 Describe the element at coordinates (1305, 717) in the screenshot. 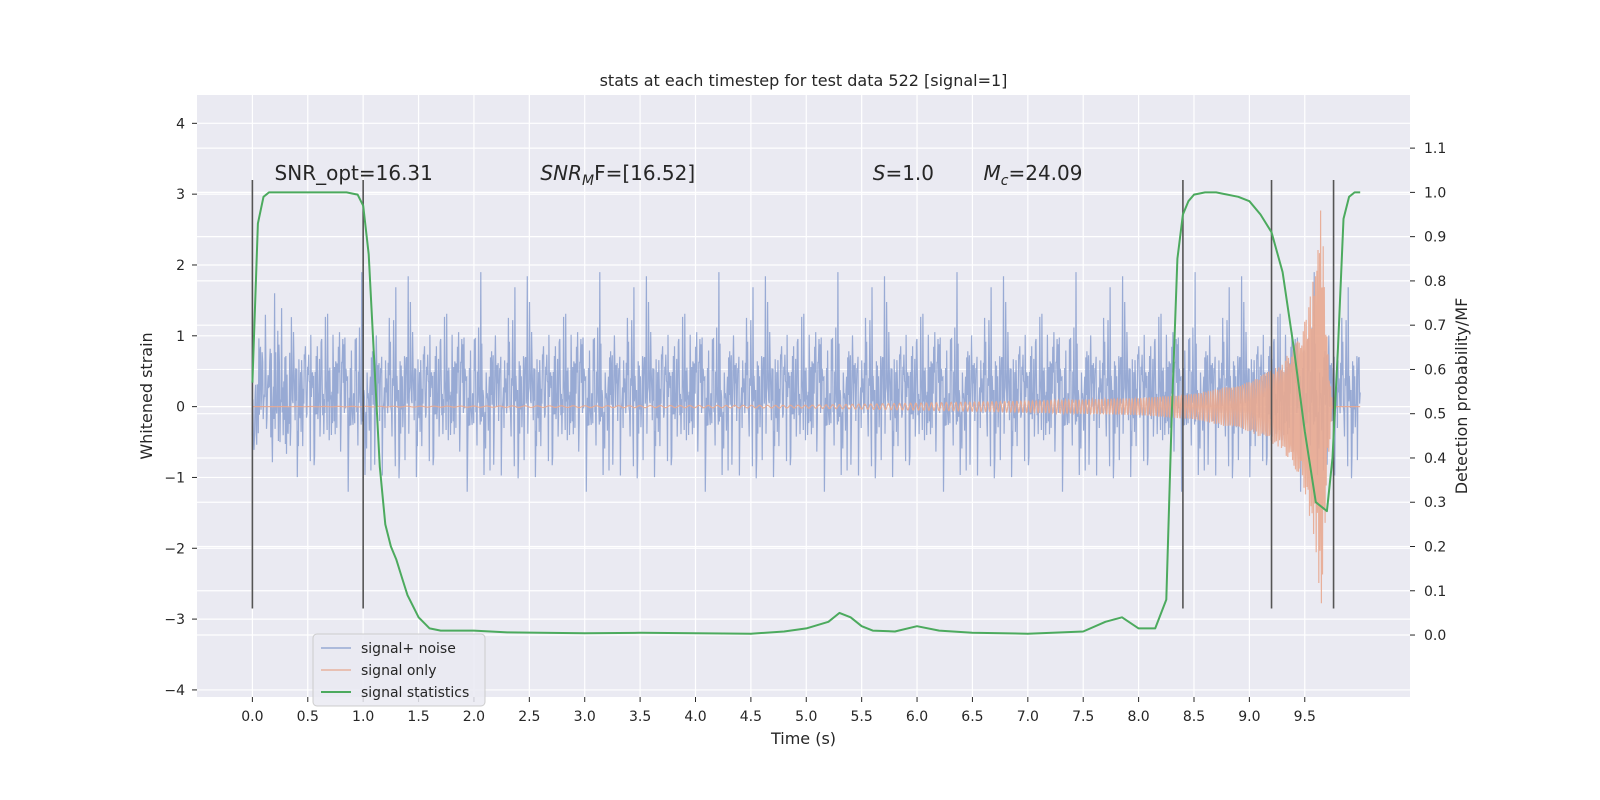

I see `x-tick-label: 9.5` at that location.